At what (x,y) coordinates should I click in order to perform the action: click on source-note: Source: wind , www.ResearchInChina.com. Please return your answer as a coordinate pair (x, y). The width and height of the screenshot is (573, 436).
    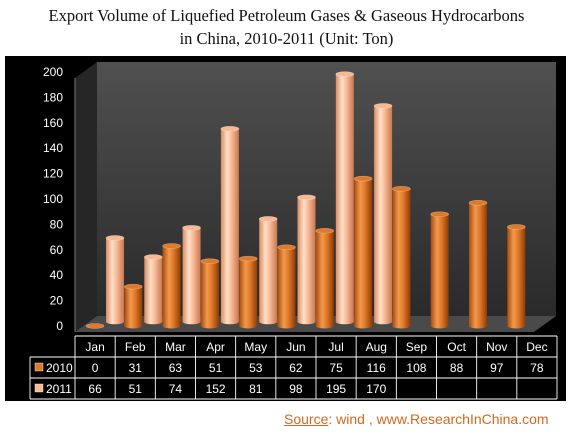
    Looking at the image, I should click on (416, 419).